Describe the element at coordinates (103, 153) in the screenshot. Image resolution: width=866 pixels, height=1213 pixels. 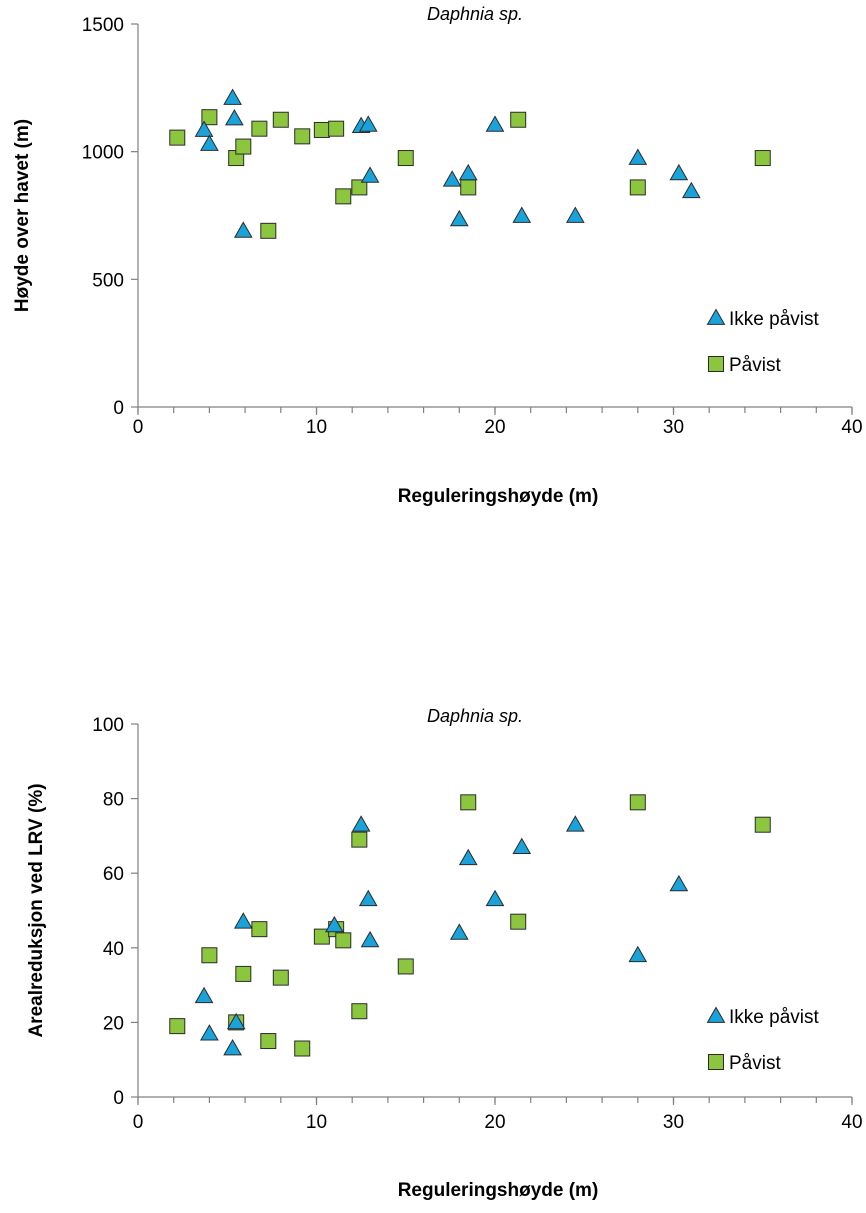
I see `y-tick-label: 1000` at that location.